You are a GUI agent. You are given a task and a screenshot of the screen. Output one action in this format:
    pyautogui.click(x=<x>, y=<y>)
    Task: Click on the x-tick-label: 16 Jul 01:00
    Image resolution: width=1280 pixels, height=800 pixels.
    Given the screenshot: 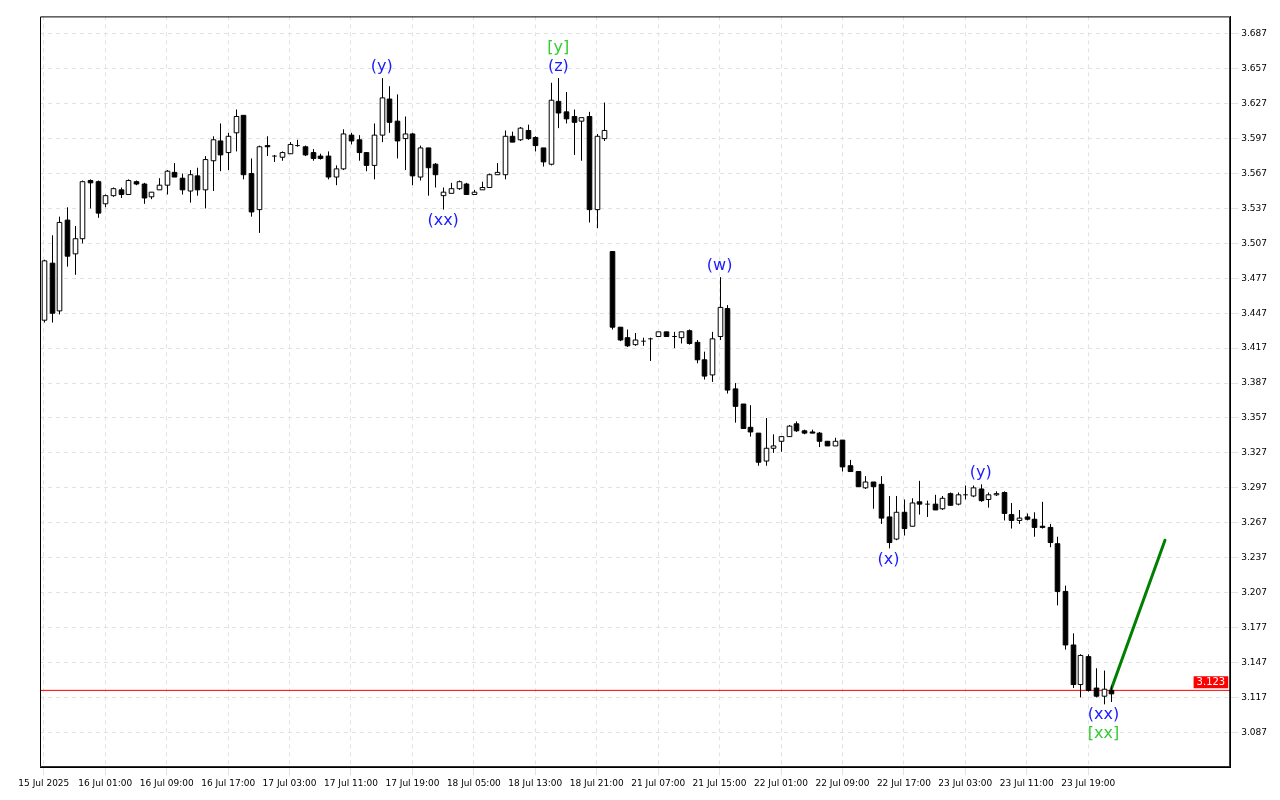 What is the action you would take?
    pyautogui.click(x=105, y=782)
    